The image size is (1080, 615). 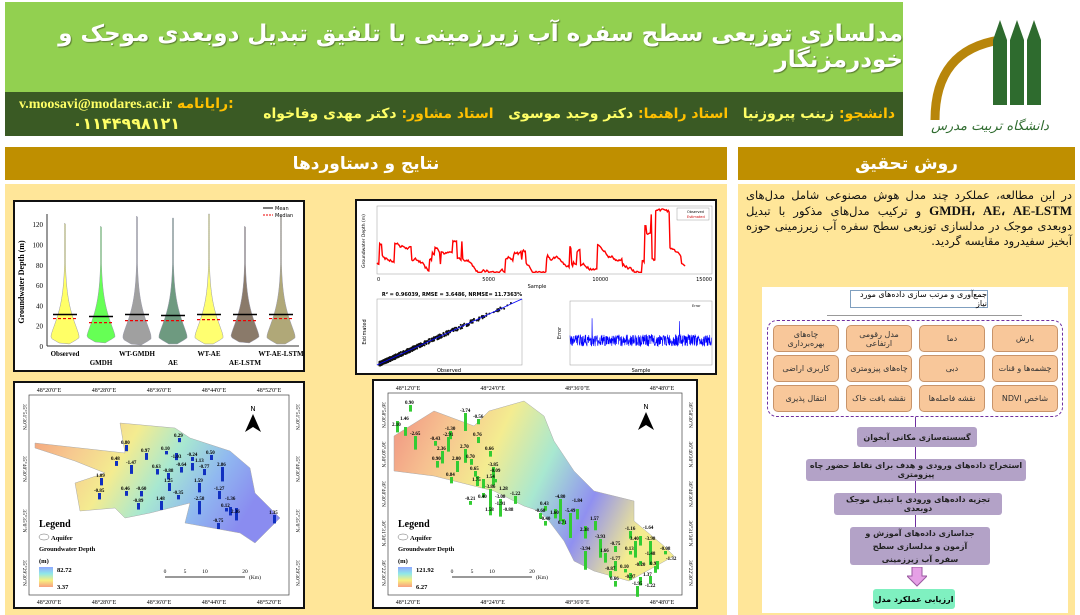 What do you see at coordinates (571, 114) in the screenshot?
I see `supervisor-name: دکتر وحید موسوی` at bounding box center [571, 114].